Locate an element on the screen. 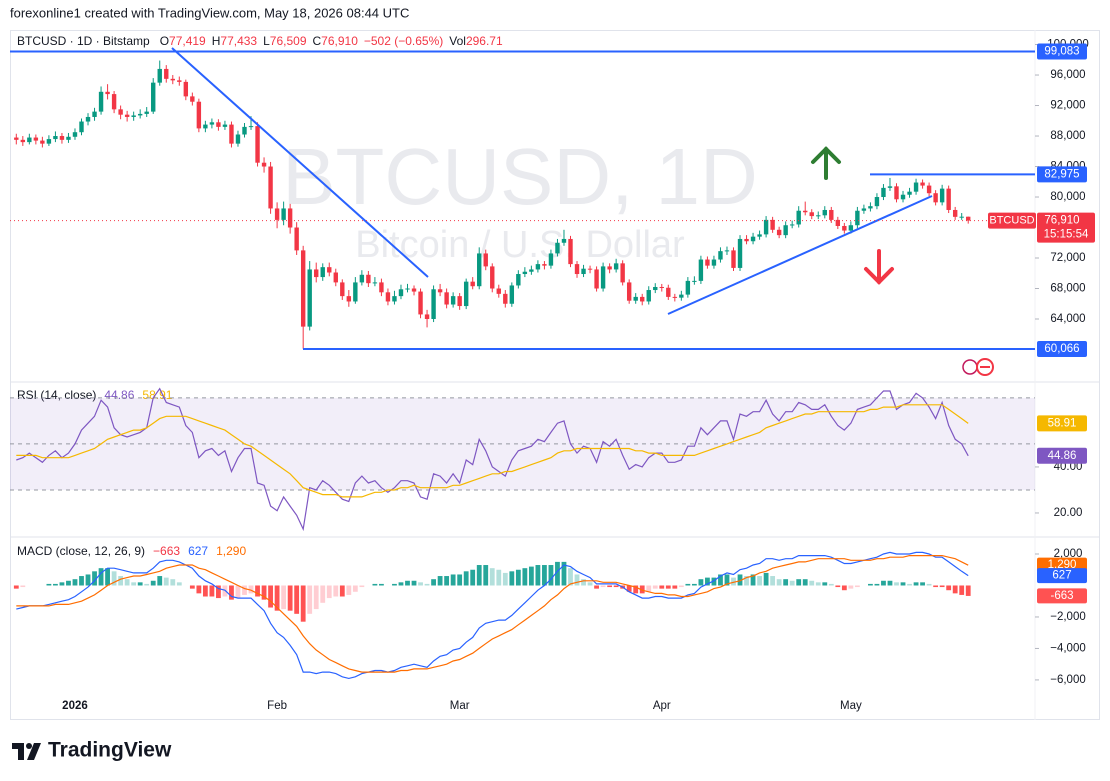  macd-last-value-box is located at coordinates (1062, 576).